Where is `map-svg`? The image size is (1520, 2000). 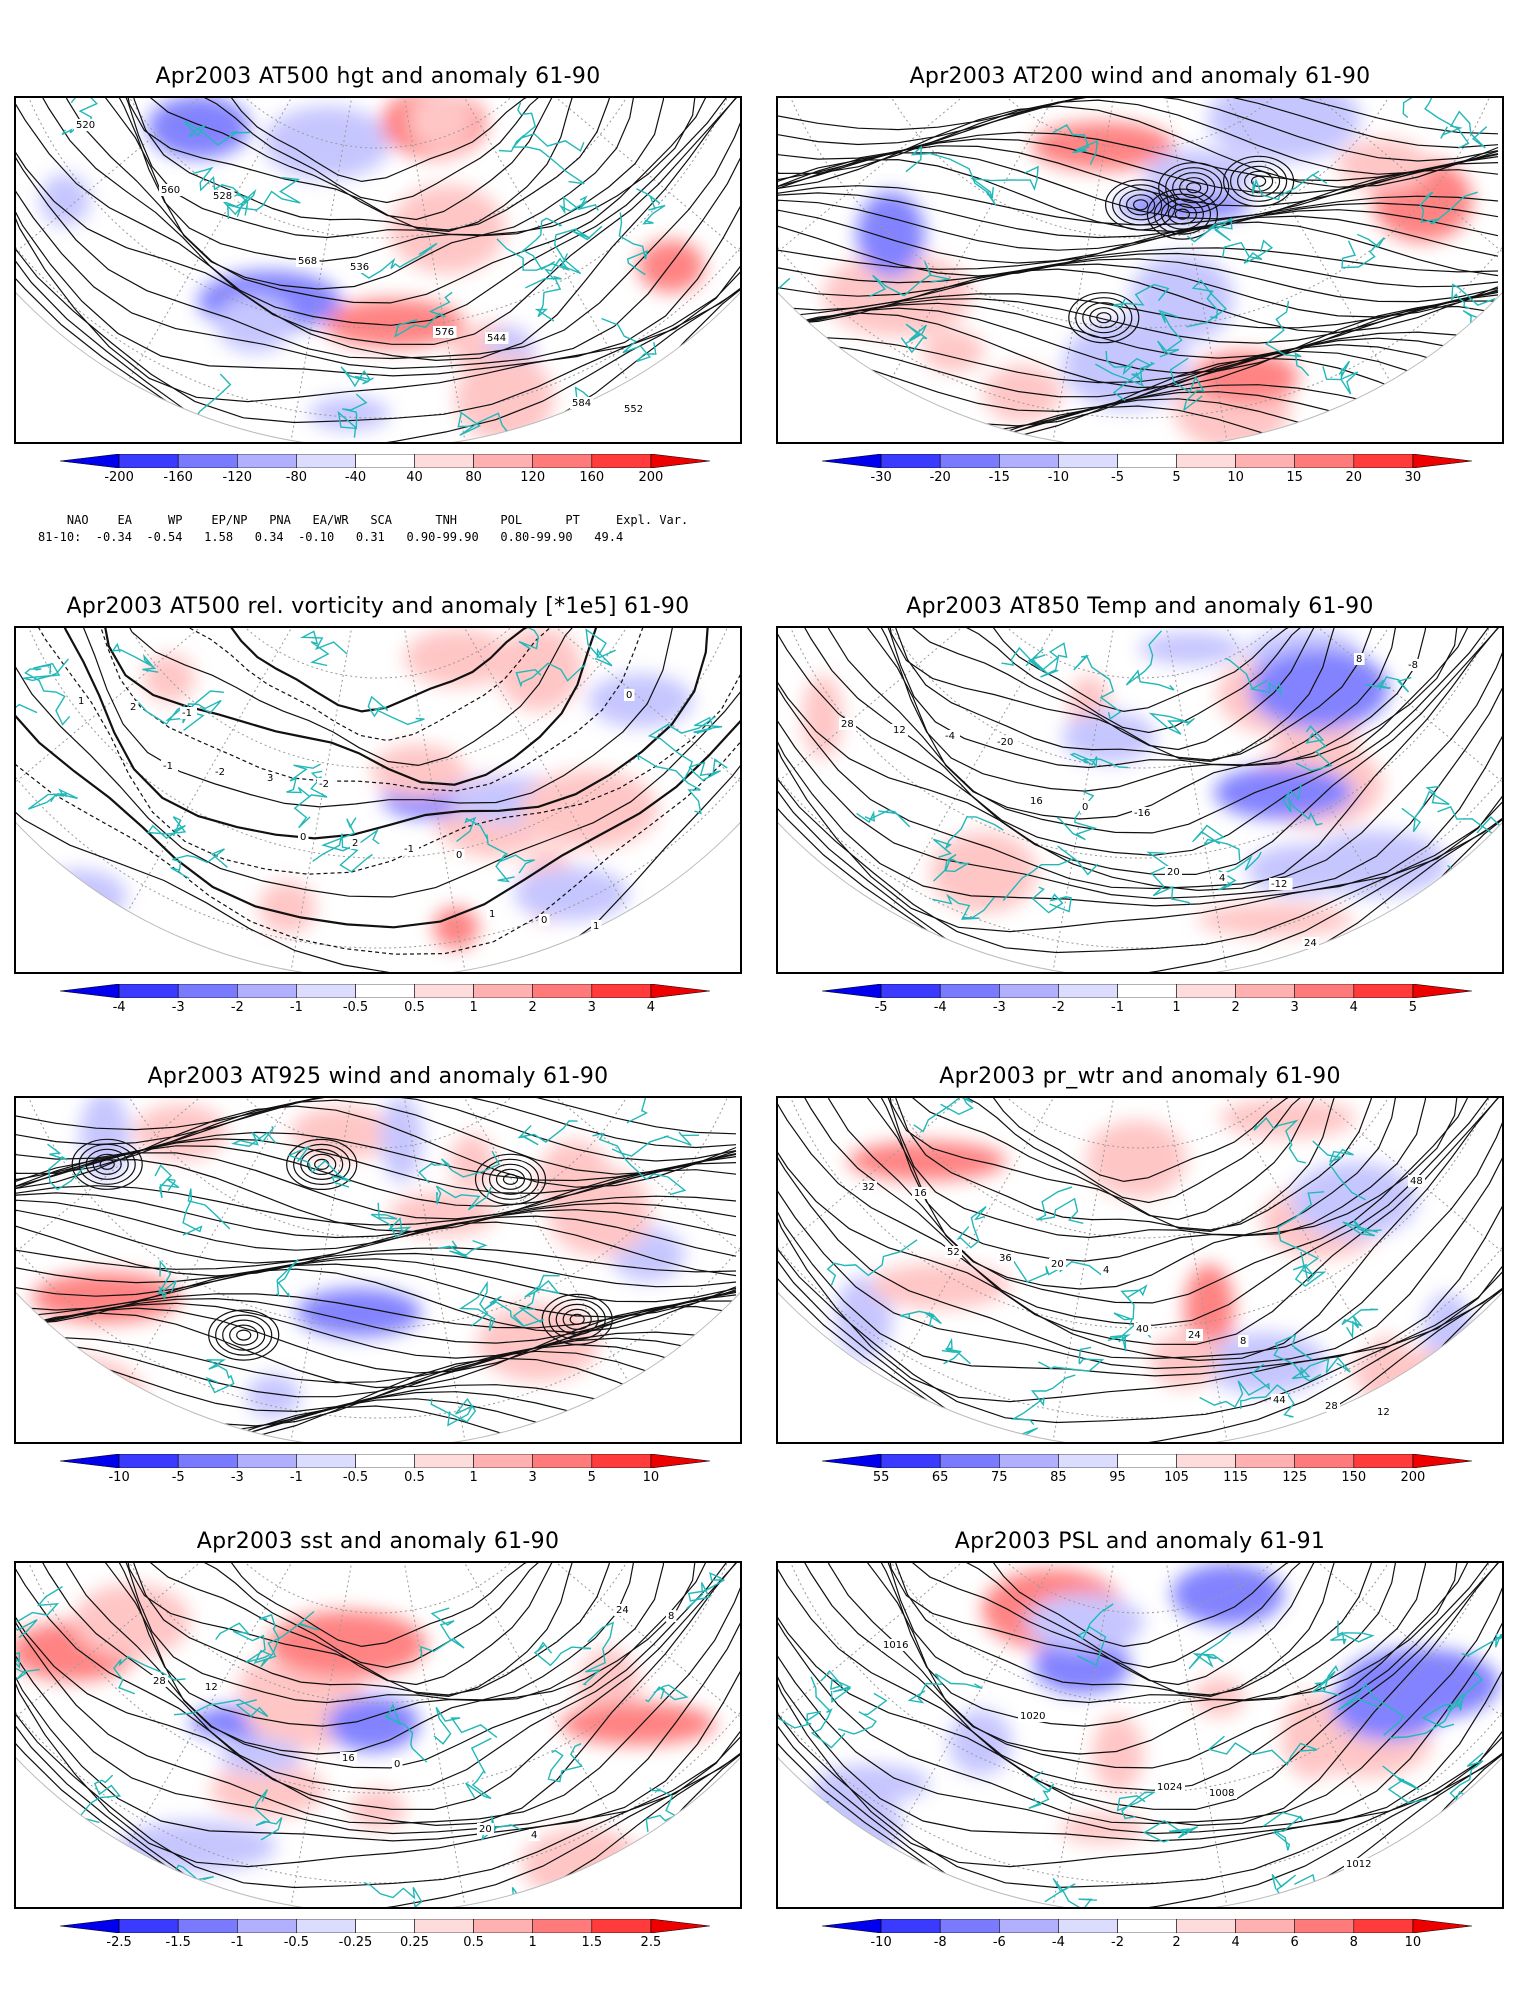
map-svg is located at coordinates (378, 1270).